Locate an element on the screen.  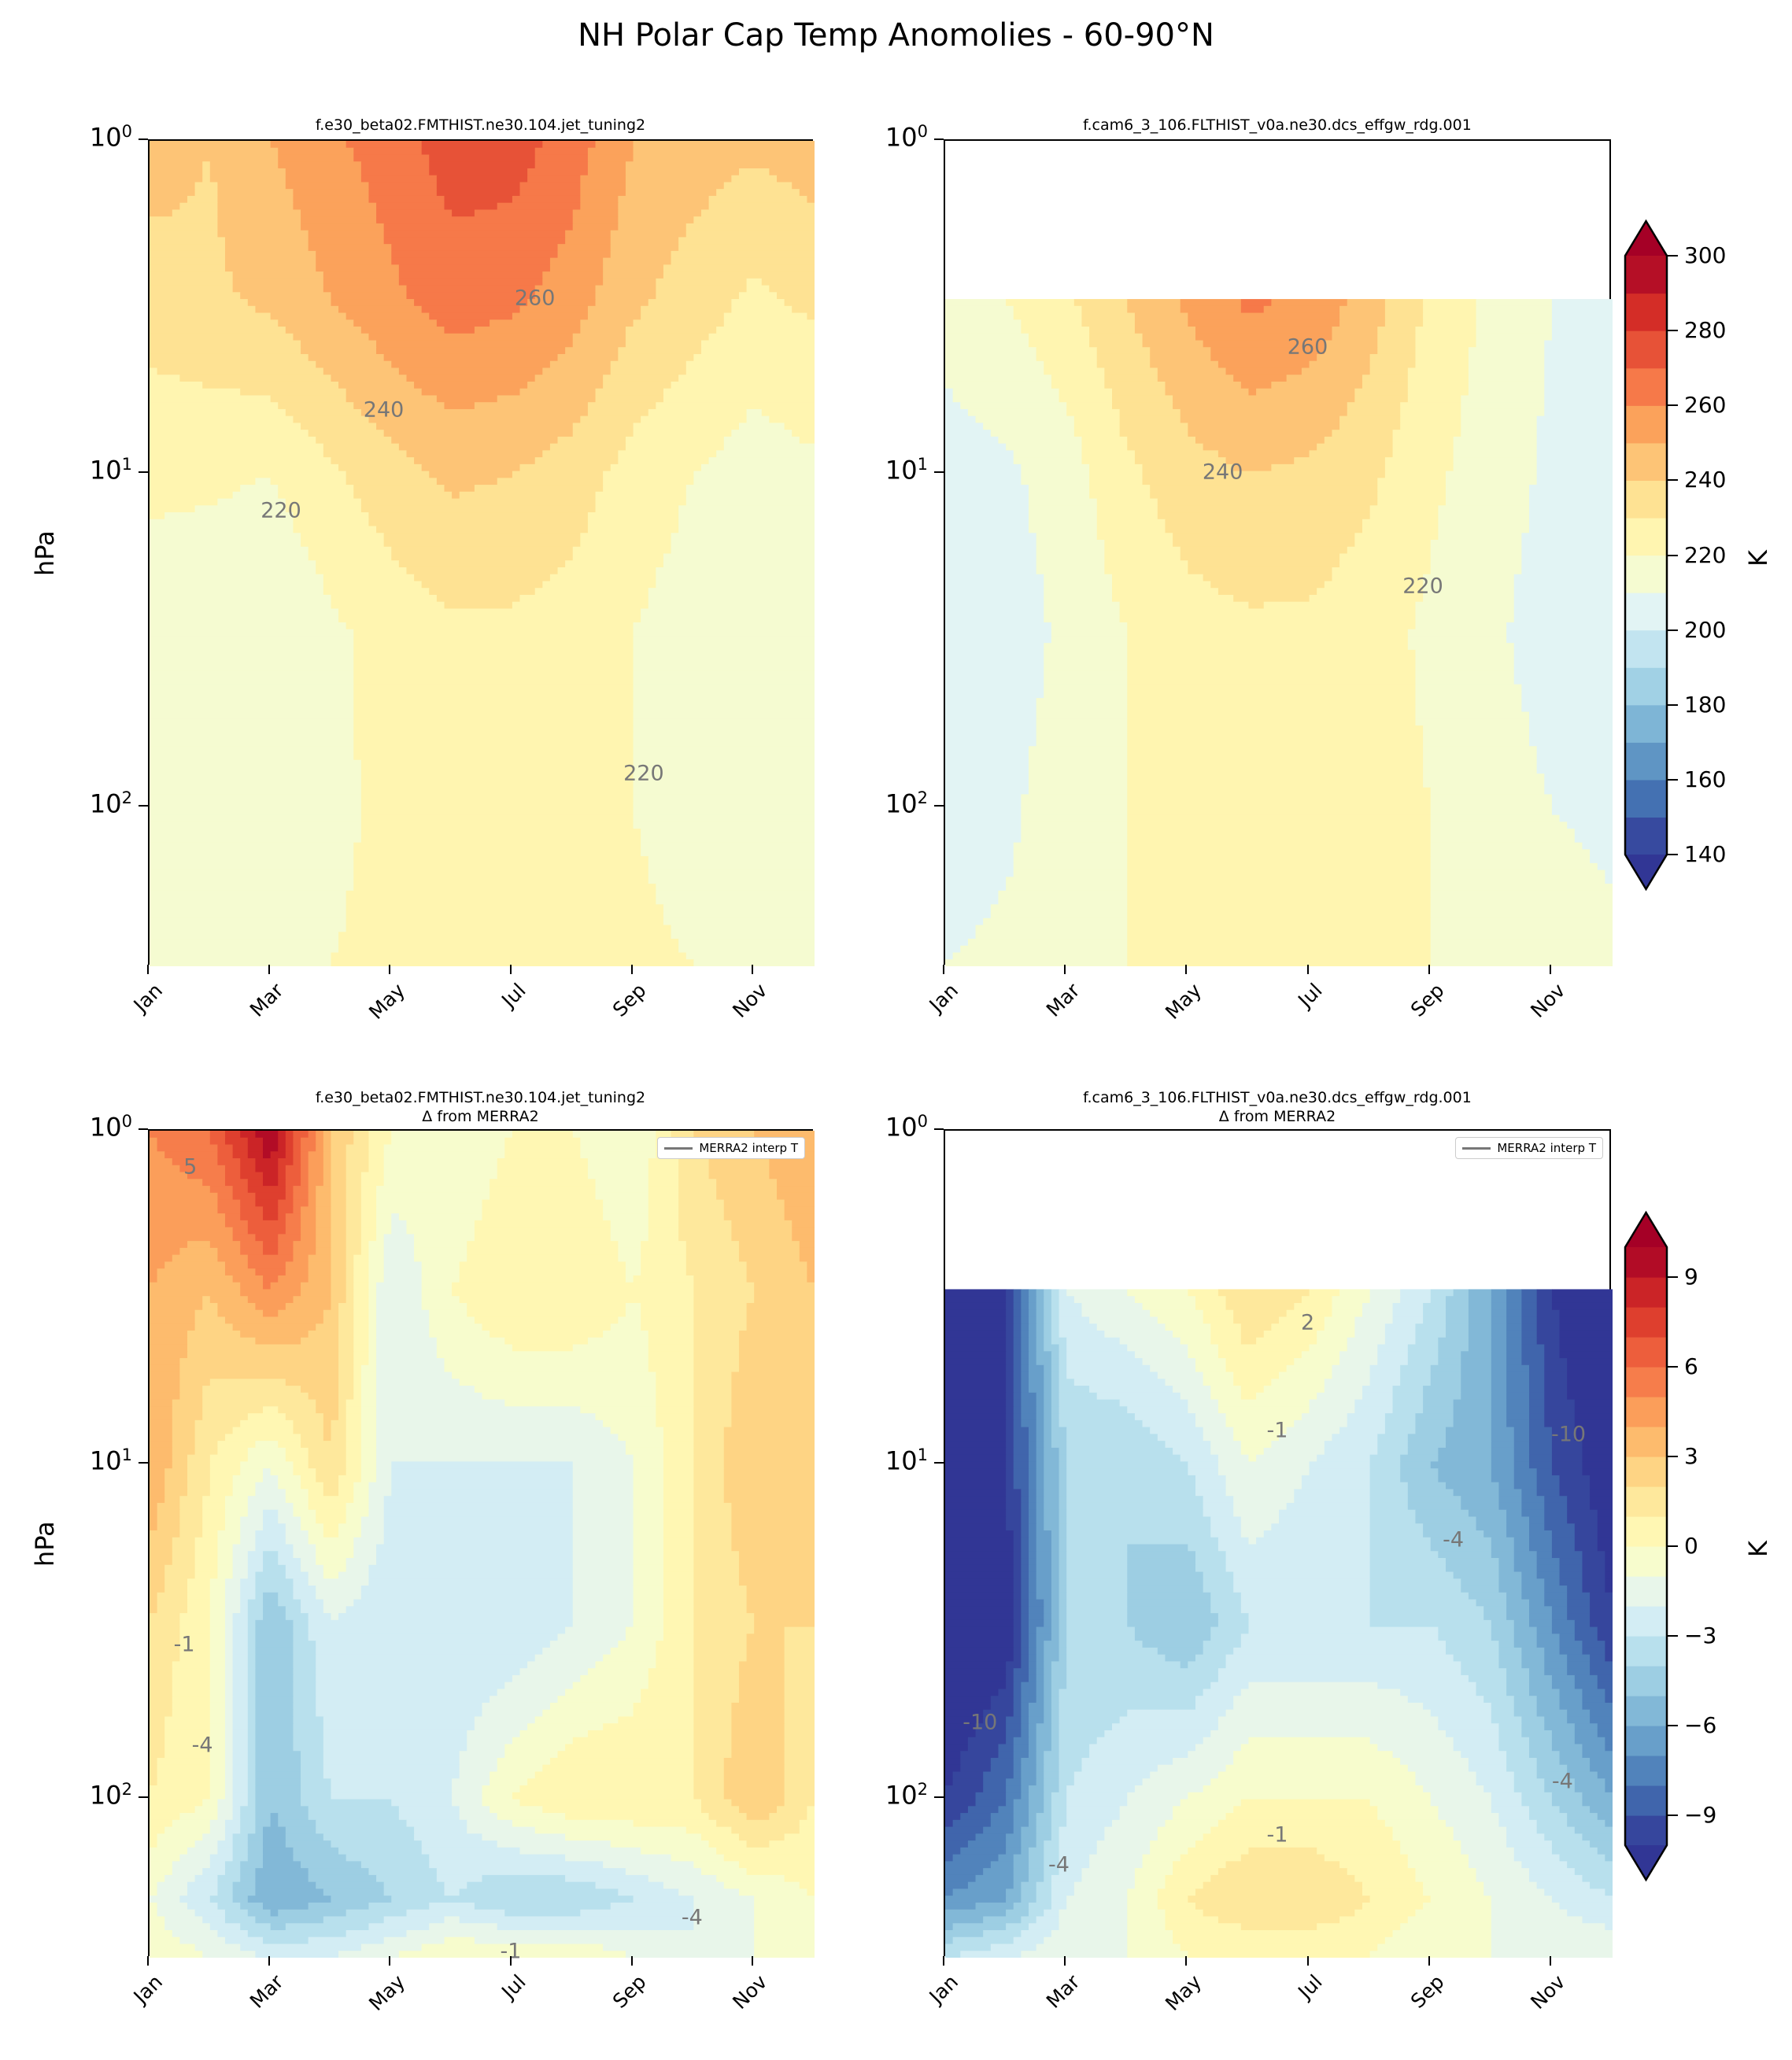
y-axis-label: hPa is located at coordinates (45, 1543).